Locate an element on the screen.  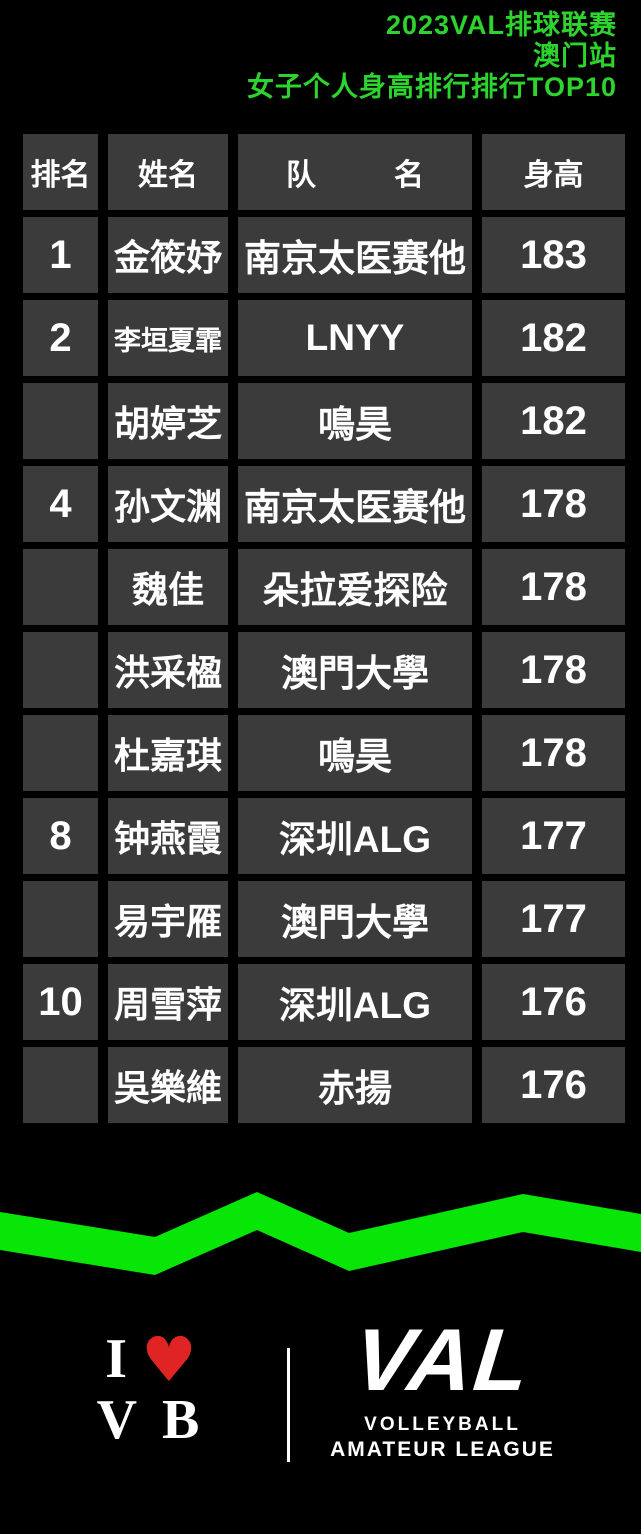
i-love-vb-logo: I ♥ V B is located at coordinates (151, 1388).